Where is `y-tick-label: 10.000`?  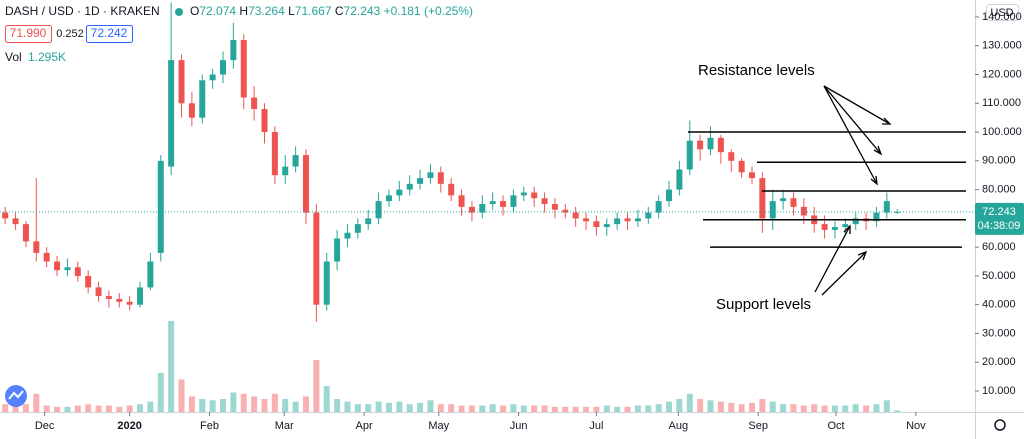
y-tick-label: 10.000 is located at coordinates (999, 391).